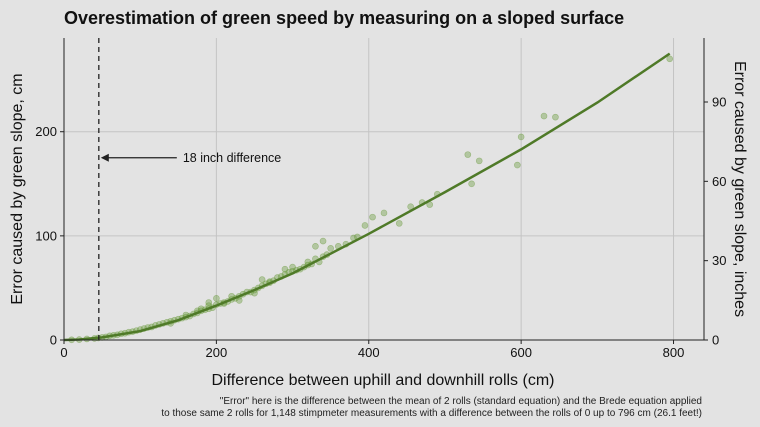 The image size is (760, 427). What do you see at coordinates (369, 352) in the screenshot?
I see `x-tick-label: 400` at bounding box center [369, 352].